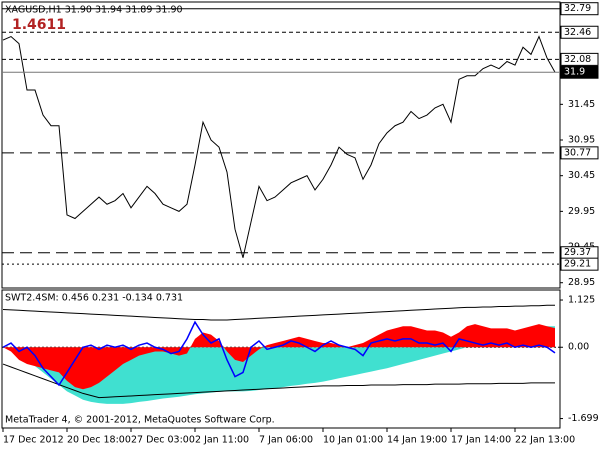 This screenshot has width=600, height=450. Describe the element at coordinates (94, 10) in the screenshot. I see `chart-title: XAGUSD,H1 31.90 31.94 31.89 31.90` at that location.